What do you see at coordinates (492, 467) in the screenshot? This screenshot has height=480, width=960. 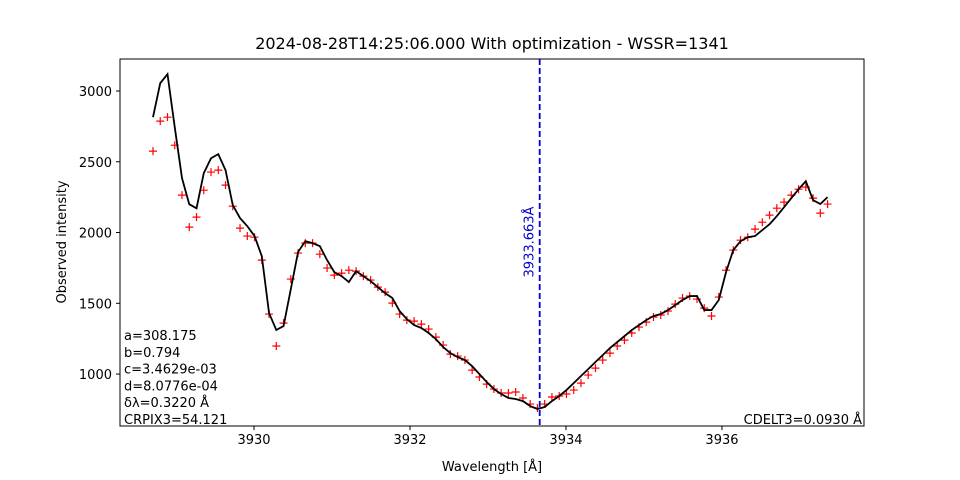 I see `x-axis-label: Wavelength [Å]` at bounding box center [492, 467].